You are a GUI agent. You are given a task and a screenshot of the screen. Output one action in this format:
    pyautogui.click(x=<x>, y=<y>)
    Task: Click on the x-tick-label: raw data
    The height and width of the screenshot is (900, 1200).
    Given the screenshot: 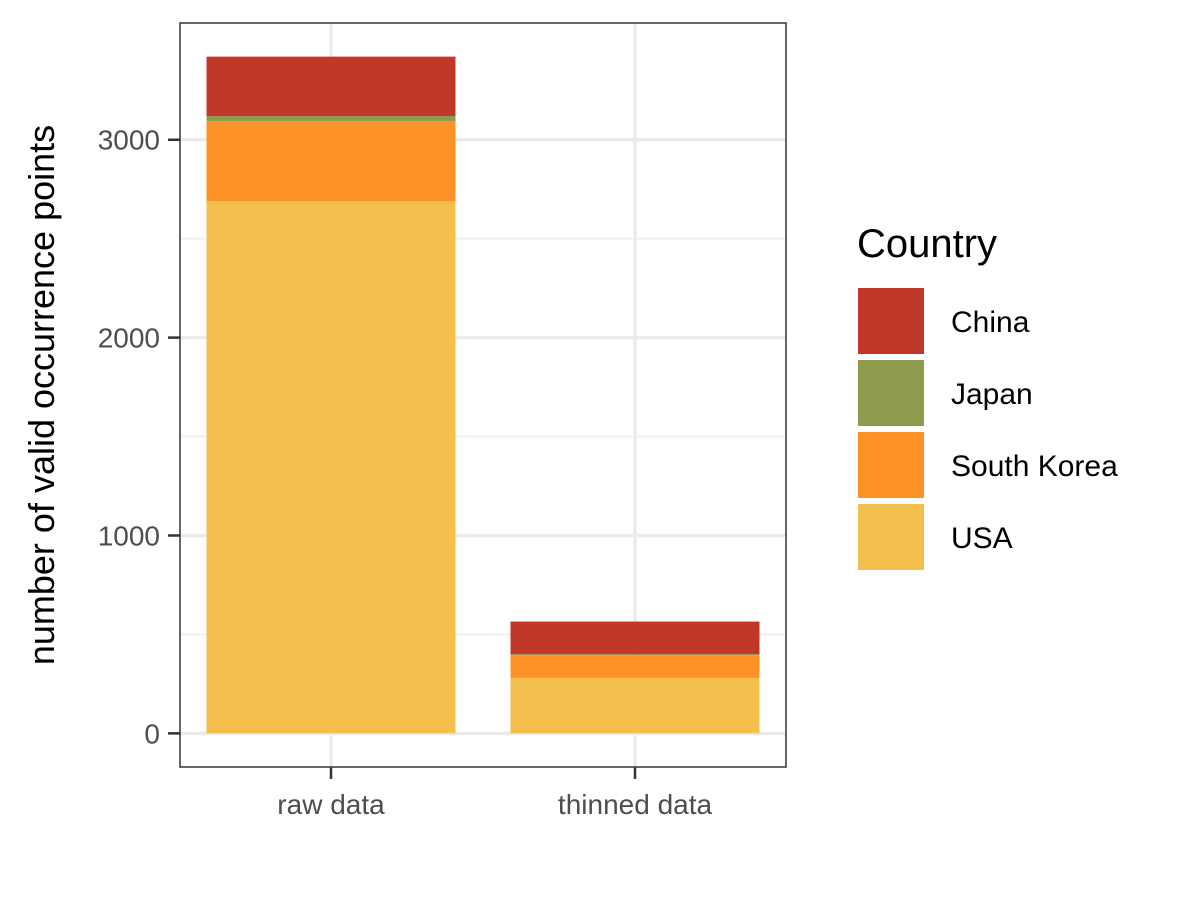 What is the action you would take?
    pyautogui.click(x=331, y=804)
    